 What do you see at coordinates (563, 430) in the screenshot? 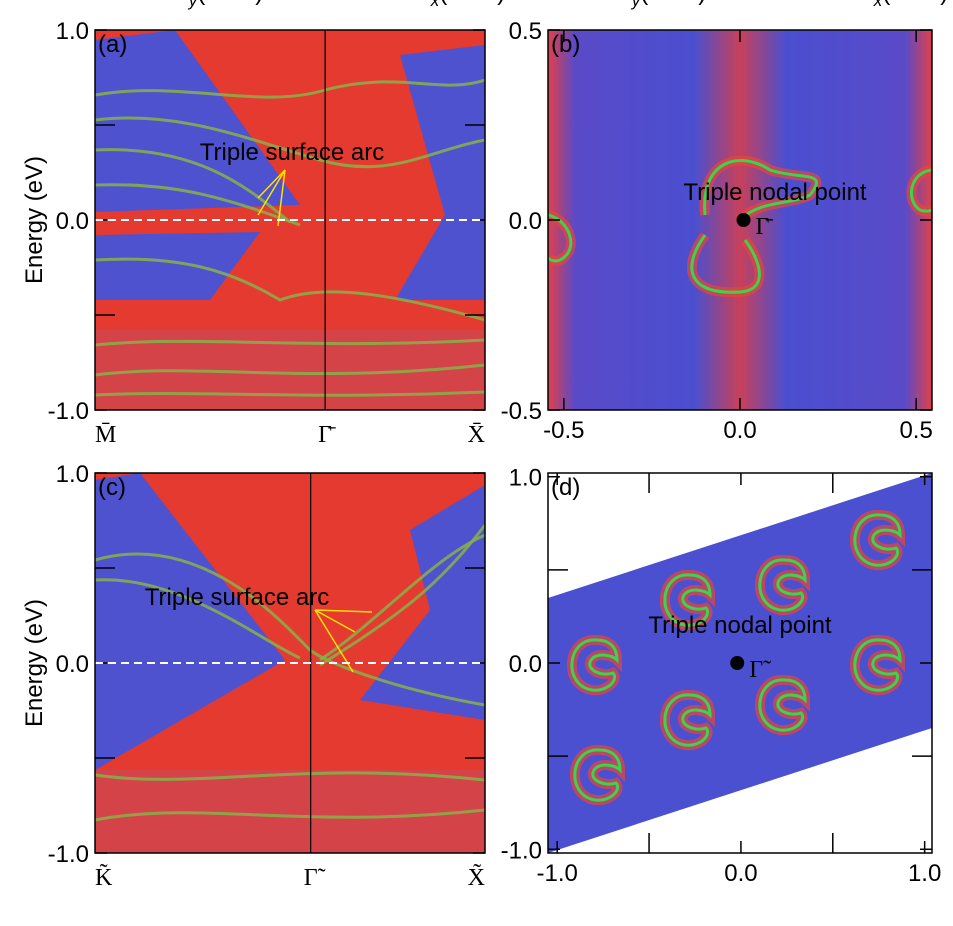
I see `x-tick-label: -0.5` at bounding box center [563, 430].